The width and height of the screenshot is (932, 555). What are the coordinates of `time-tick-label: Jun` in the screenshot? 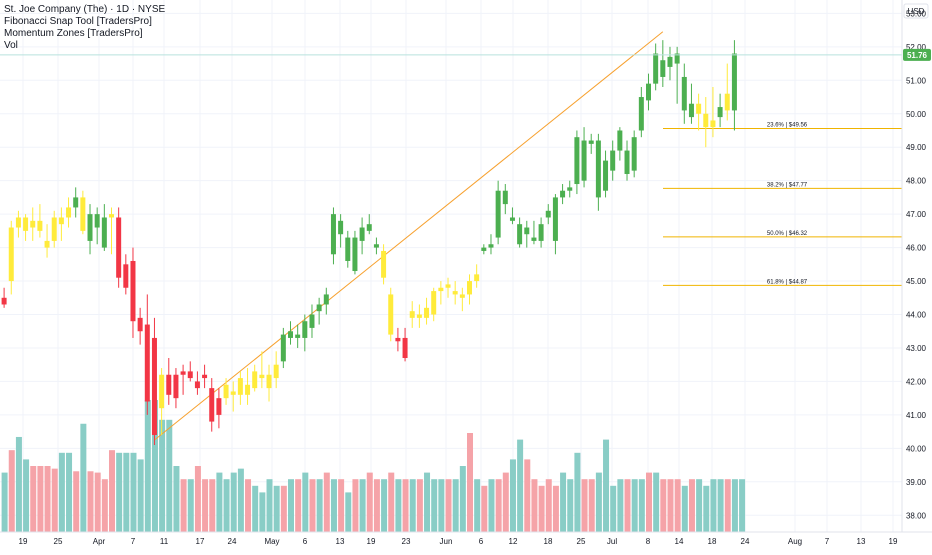 It's located at (446, 541).